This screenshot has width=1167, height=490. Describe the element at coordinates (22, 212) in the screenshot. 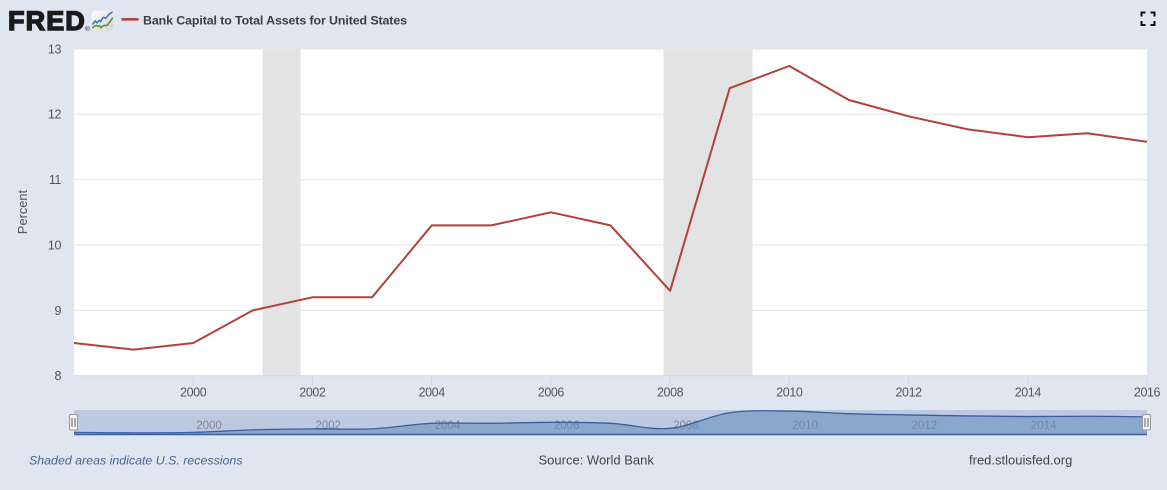

I see `svg-text: Percent` at that location.